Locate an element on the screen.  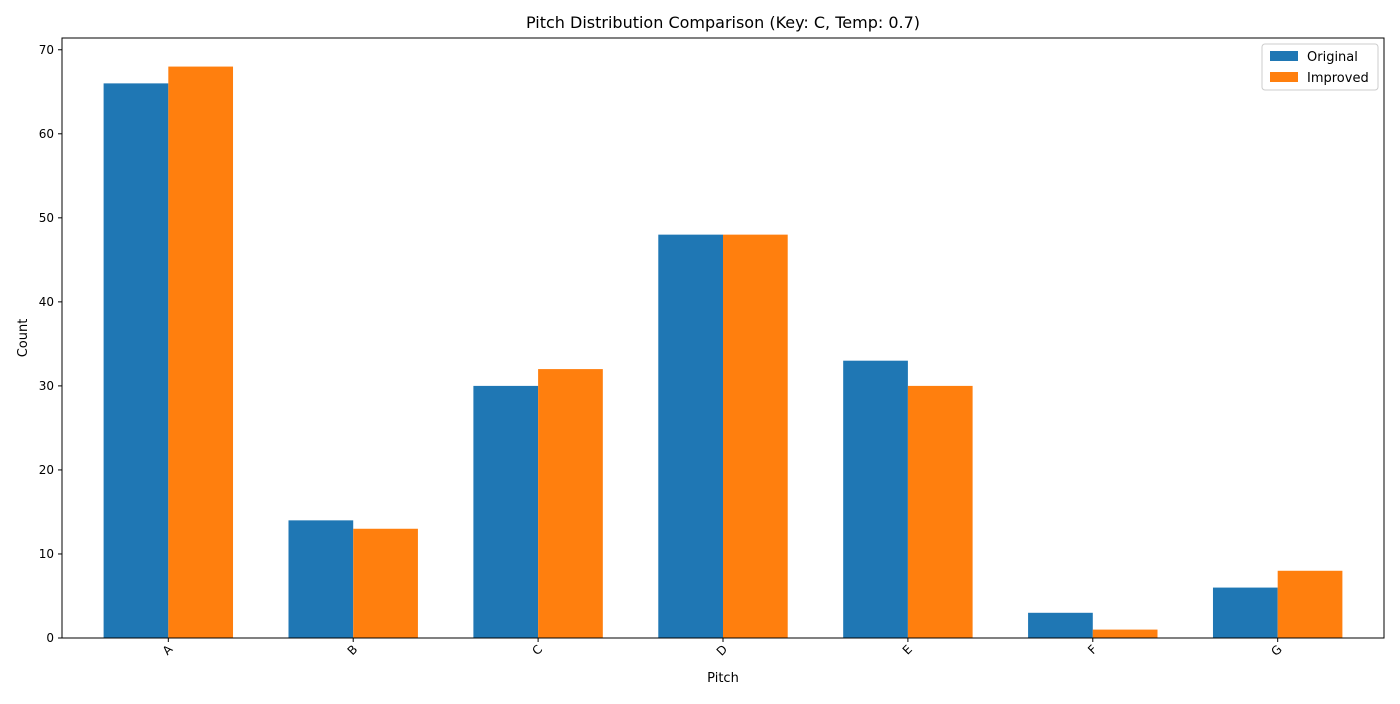
bar-improved-b is located at coordinates (385, 583).